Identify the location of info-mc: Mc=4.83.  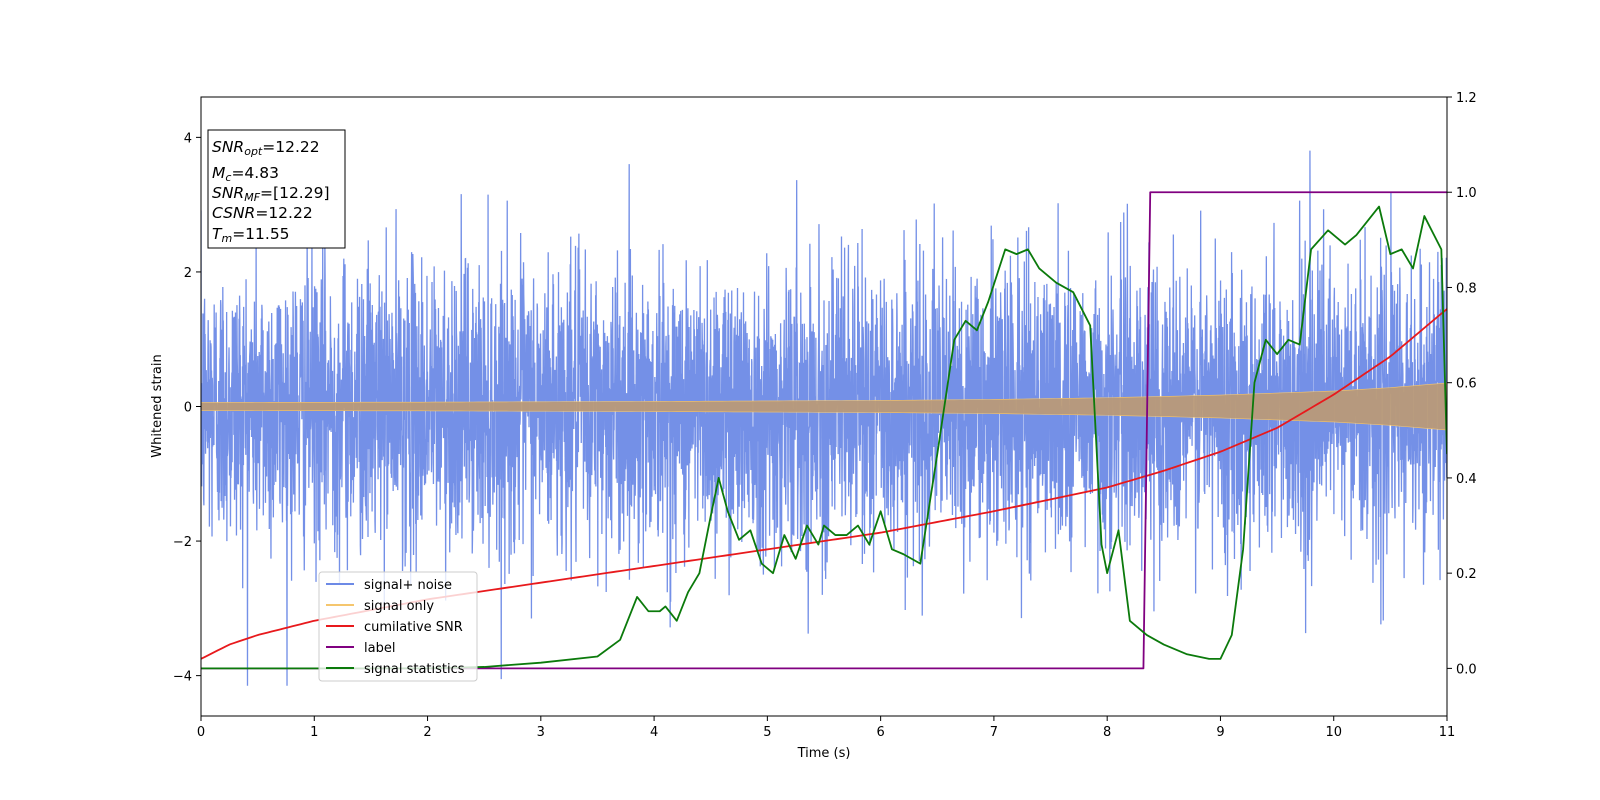
(245, 174).